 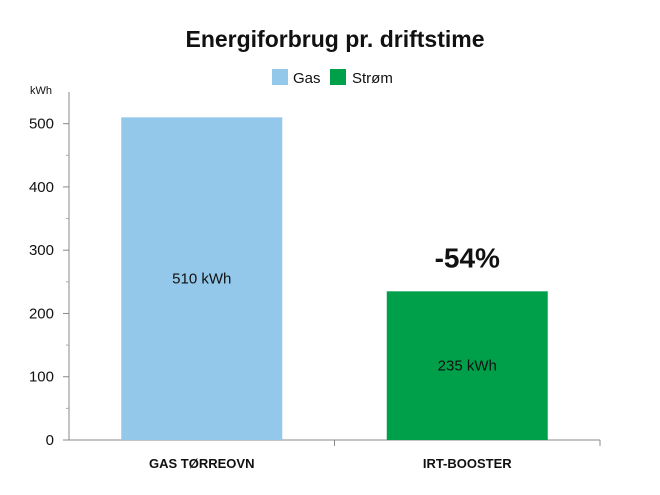 I want to click on y-tick-label: 400, so click(x=41, y=187).